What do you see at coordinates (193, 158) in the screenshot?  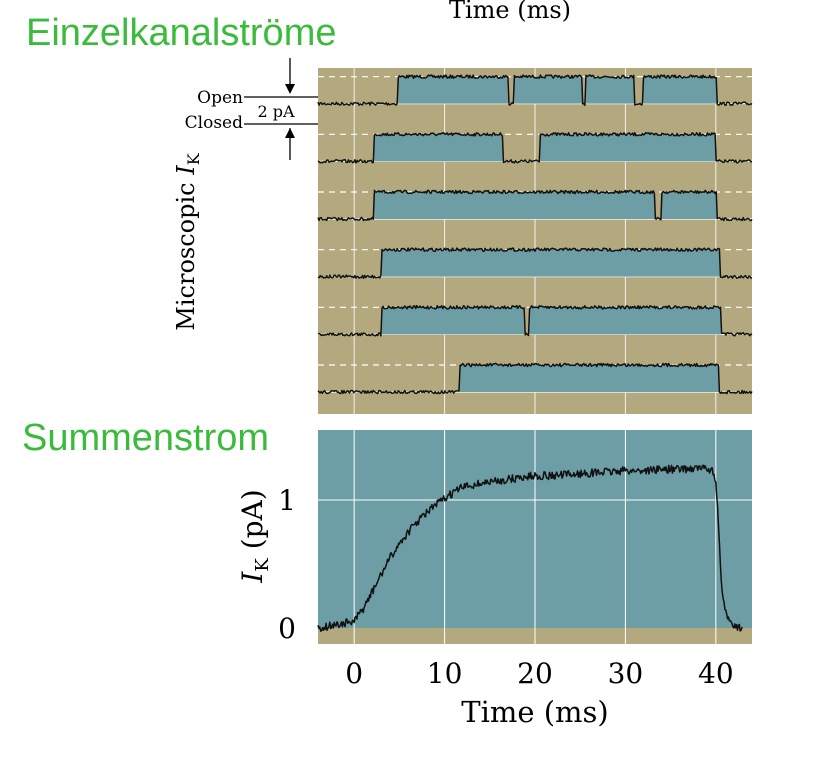 I see `single-ylabel-sub: K` at bounding box center [193, 158].